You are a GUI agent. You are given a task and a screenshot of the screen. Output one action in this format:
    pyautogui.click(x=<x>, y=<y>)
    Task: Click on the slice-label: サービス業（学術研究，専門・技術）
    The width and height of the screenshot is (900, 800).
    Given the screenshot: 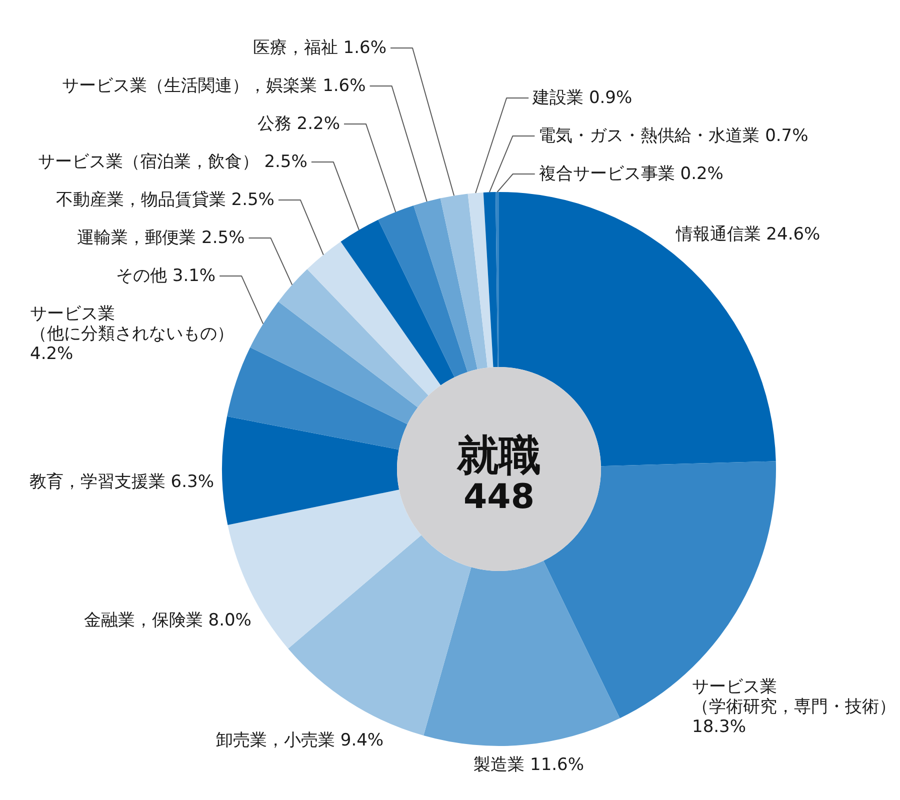 What is the action you would take?
    pyautogui.click(x=794, y=696)
    